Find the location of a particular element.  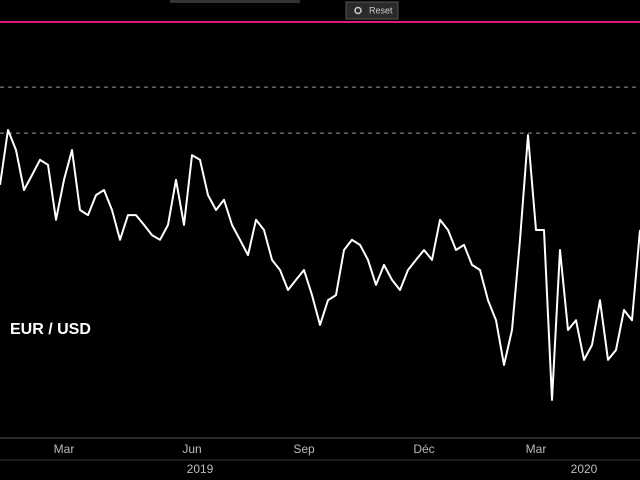

series-label: EUR / USD is located at coordinates (50, 329).